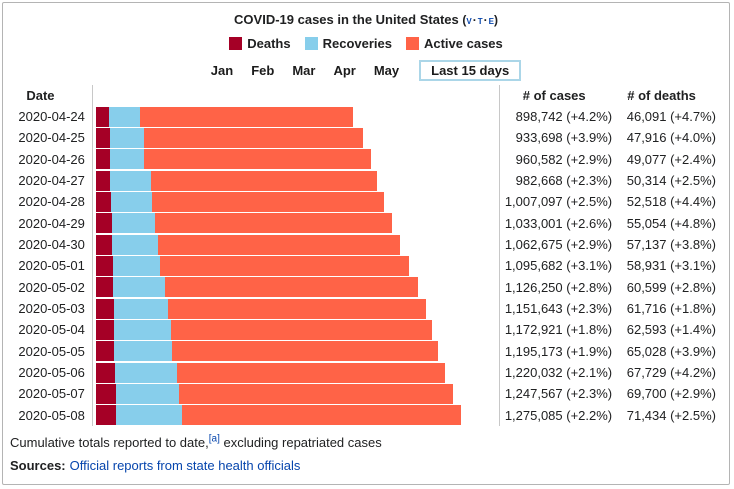 This screenshot has height=489, width=734. What do you see at coordinates (269, 43) in the screenshot?
I see `legend-label-deaths: Deaths` at bounding box center [269, 43].